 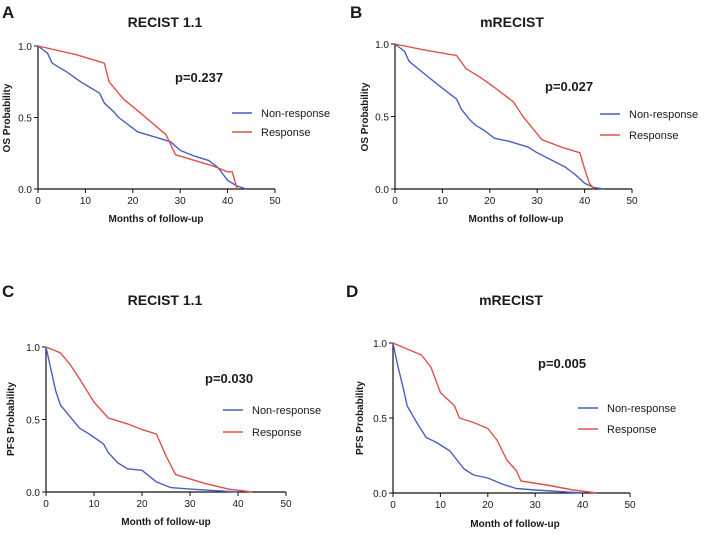 What do you see at coordinates (356, 12) in the screenshot?
I see `panel-letter: B` at bounding box center [356, 12].